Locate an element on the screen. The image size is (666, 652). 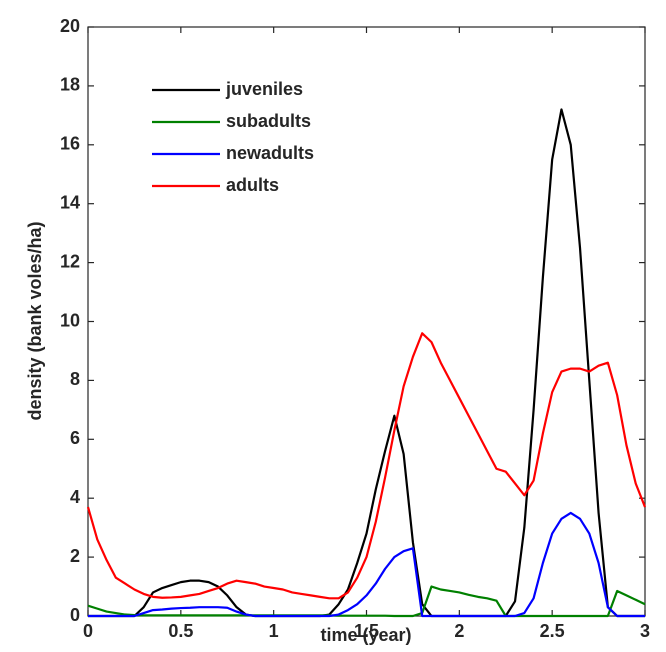
legend-label: subadults is located at coordinates (268, 121).